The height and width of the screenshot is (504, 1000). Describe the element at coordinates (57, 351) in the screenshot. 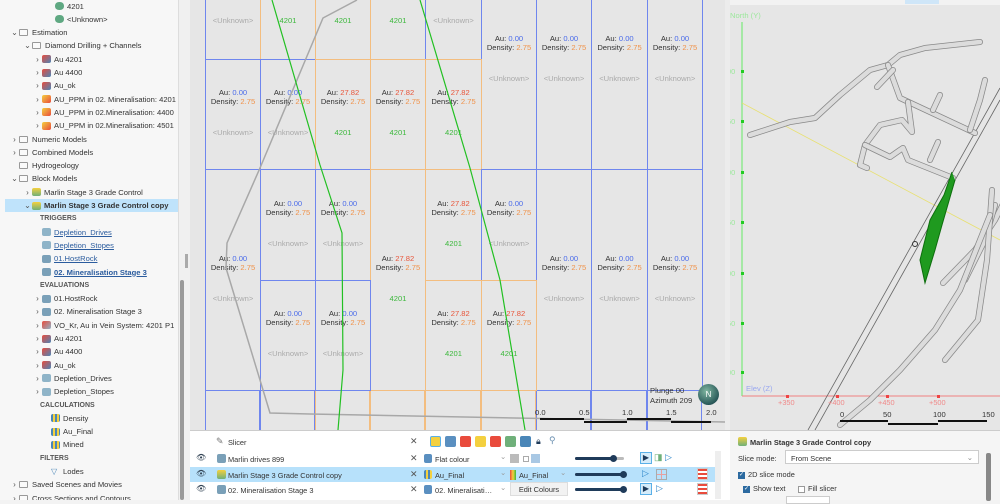

I see `tree-item: › Au 4400` at that location.